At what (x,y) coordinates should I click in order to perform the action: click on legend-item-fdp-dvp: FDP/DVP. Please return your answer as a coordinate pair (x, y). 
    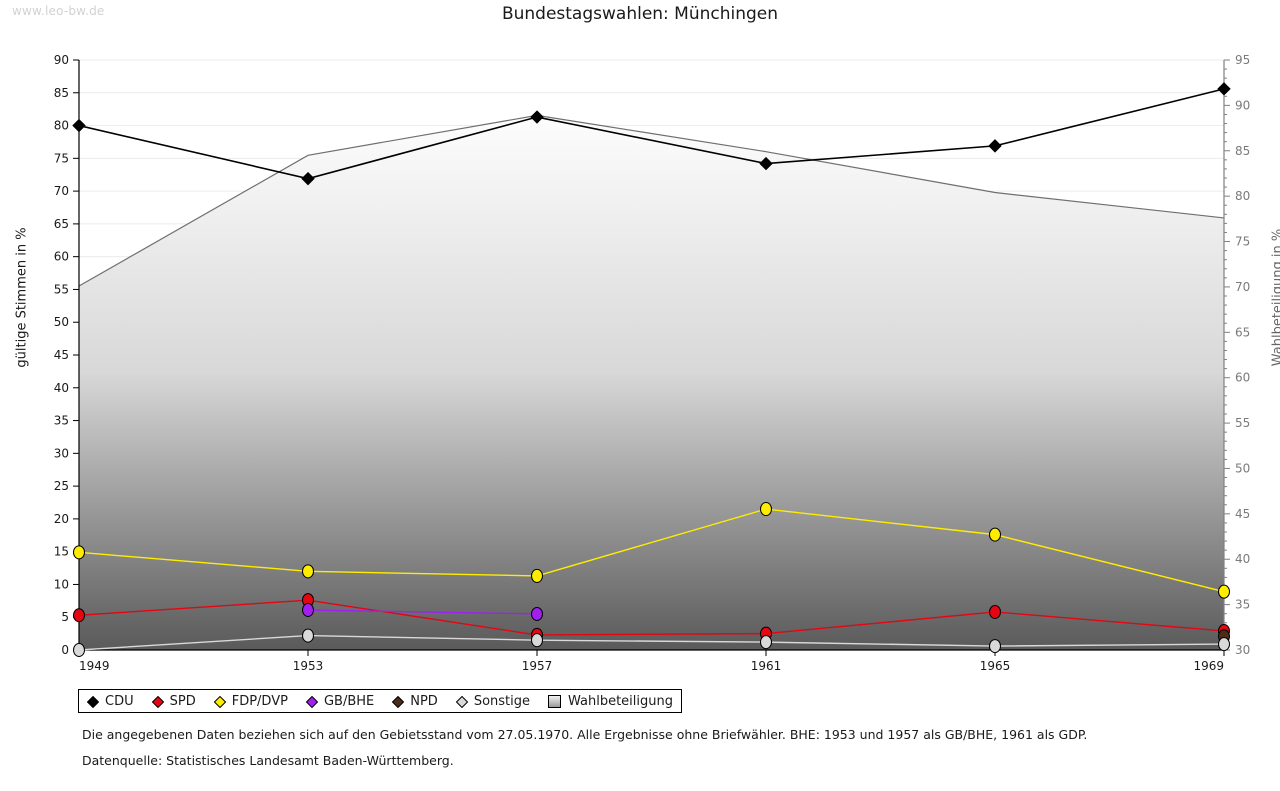
    Looking at the image, I should click on (250, 701).